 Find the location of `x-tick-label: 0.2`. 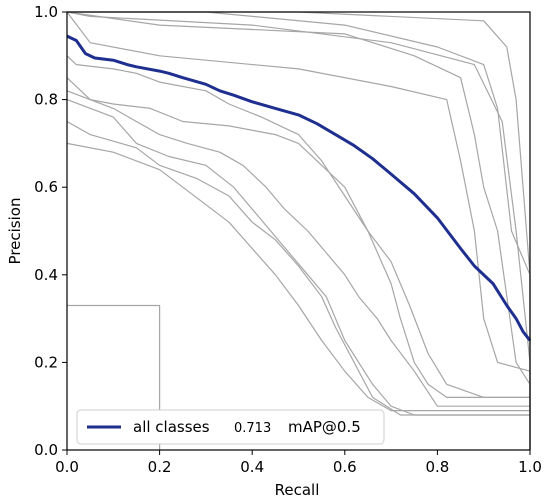

x-tick-label: 0.2 is located at coordinates (160, 467).